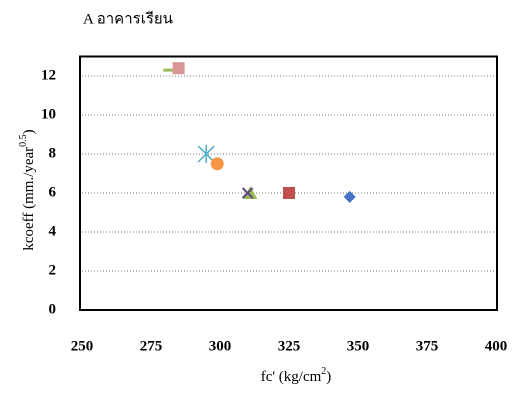 The image size is (518, 394). I want to click on x-tick-label: 275, so click(151, 346).